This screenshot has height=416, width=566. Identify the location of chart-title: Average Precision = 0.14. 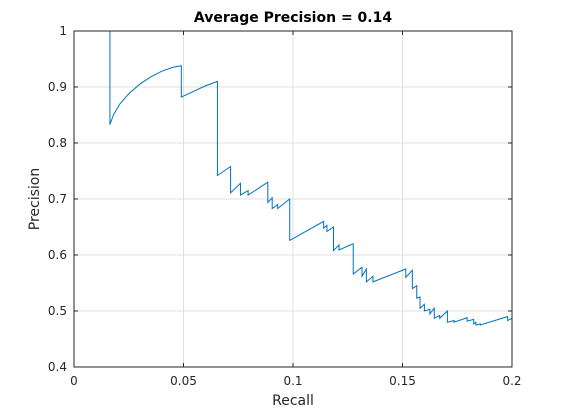
(293, 18).